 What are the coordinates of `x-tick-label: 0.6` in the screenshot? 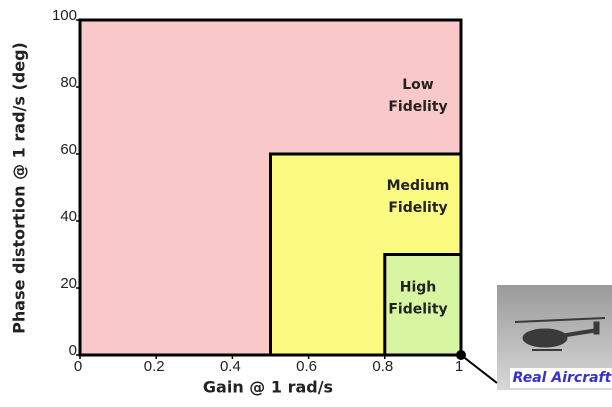 It's located at (306, 366).